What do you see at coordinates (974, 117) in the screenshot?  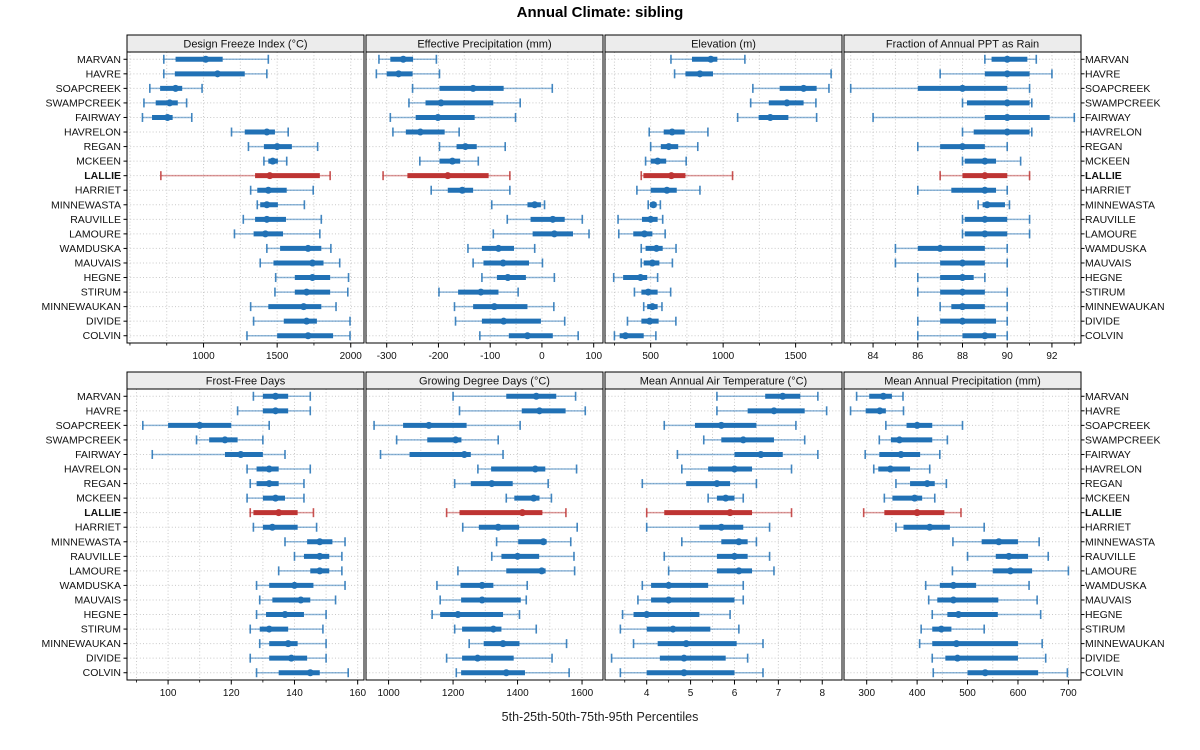 I see `whisker-row-fairway` at bounding box center [974, 117].